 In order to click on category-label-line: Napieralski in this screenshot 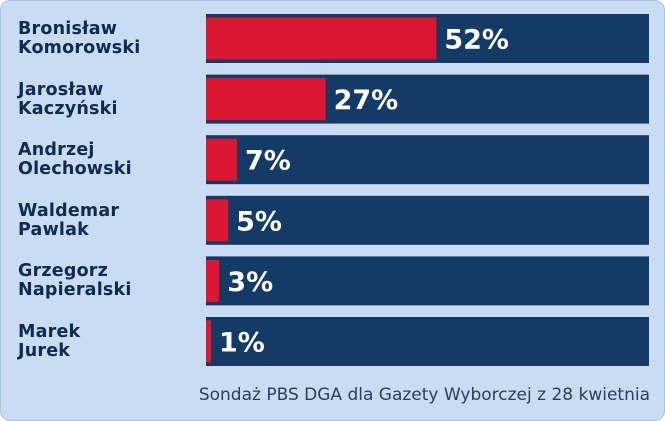, I will do `click(75, 290)`.